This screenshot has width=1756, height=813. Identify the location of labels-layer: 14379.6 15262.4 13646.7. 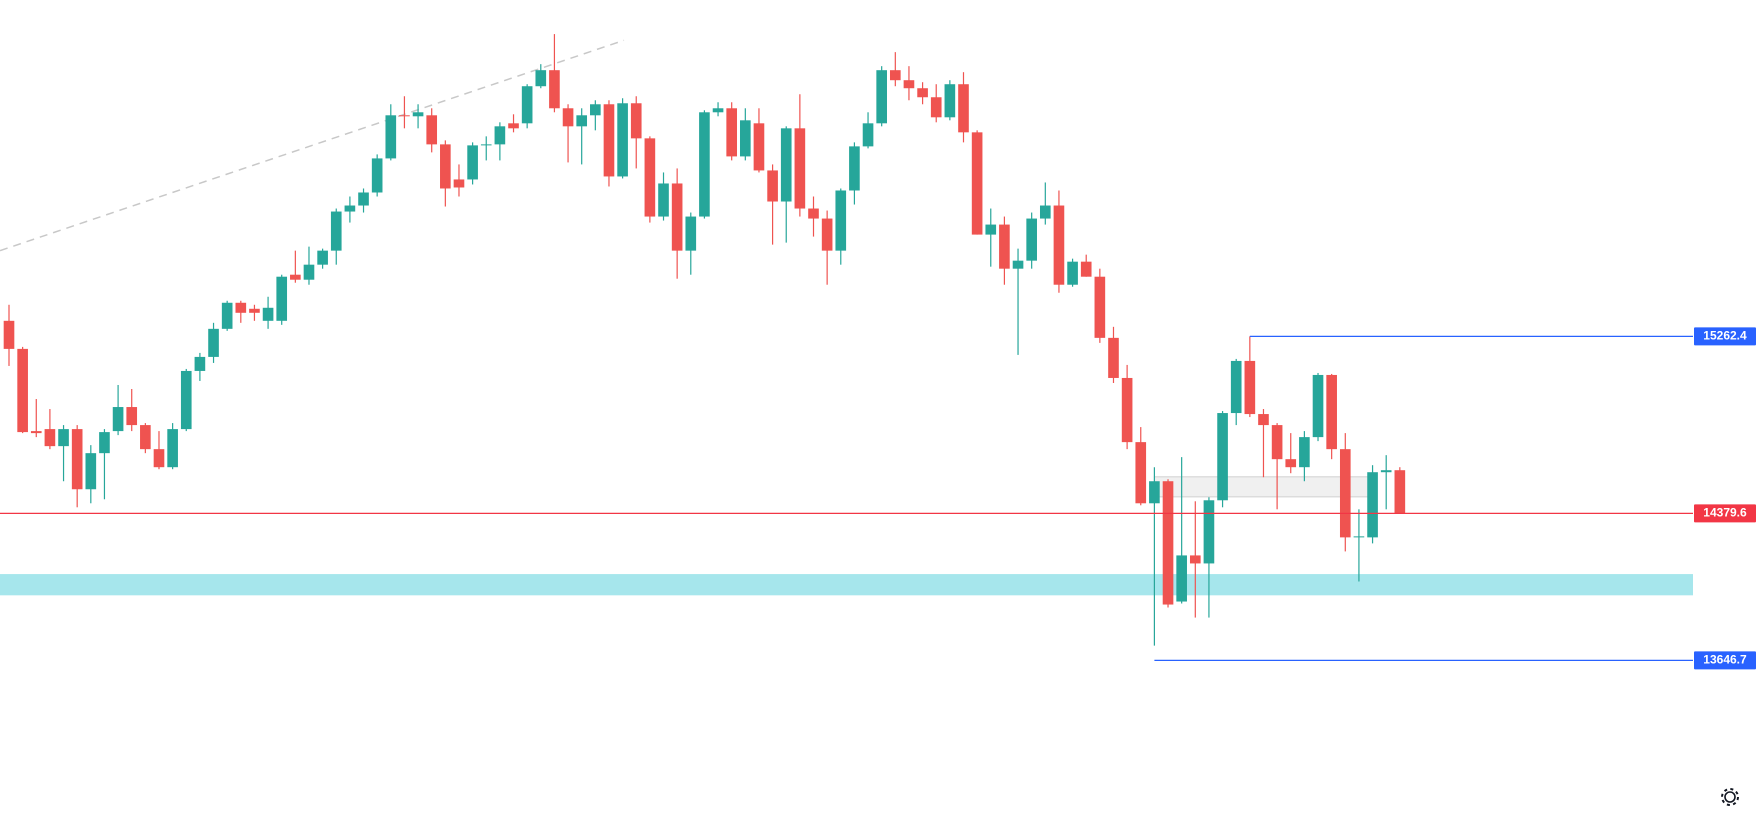
(1725, 498).